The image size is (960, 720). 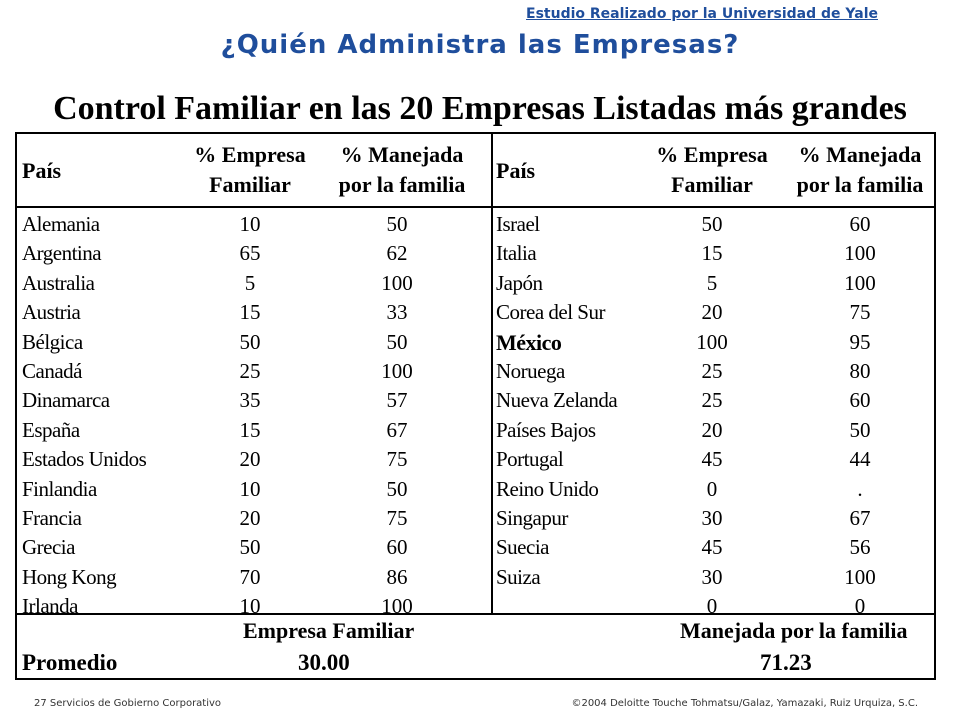 What do you see at coordinates (475, 283) in the screenshot?
I see `table-row: Australia 5 100 Japón 5 100` at bounding box center [475, 283].